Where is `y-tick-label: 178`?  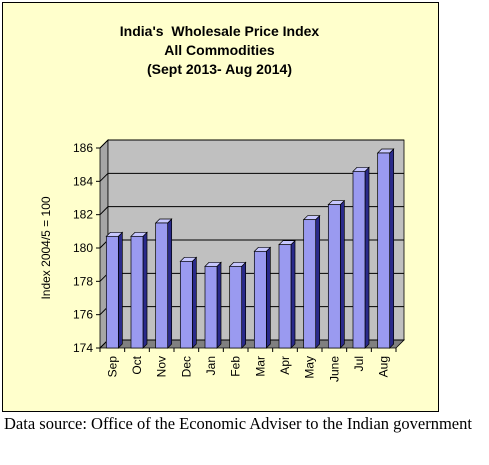 y-tick-label: 178 is located at coordinates (83, 281).